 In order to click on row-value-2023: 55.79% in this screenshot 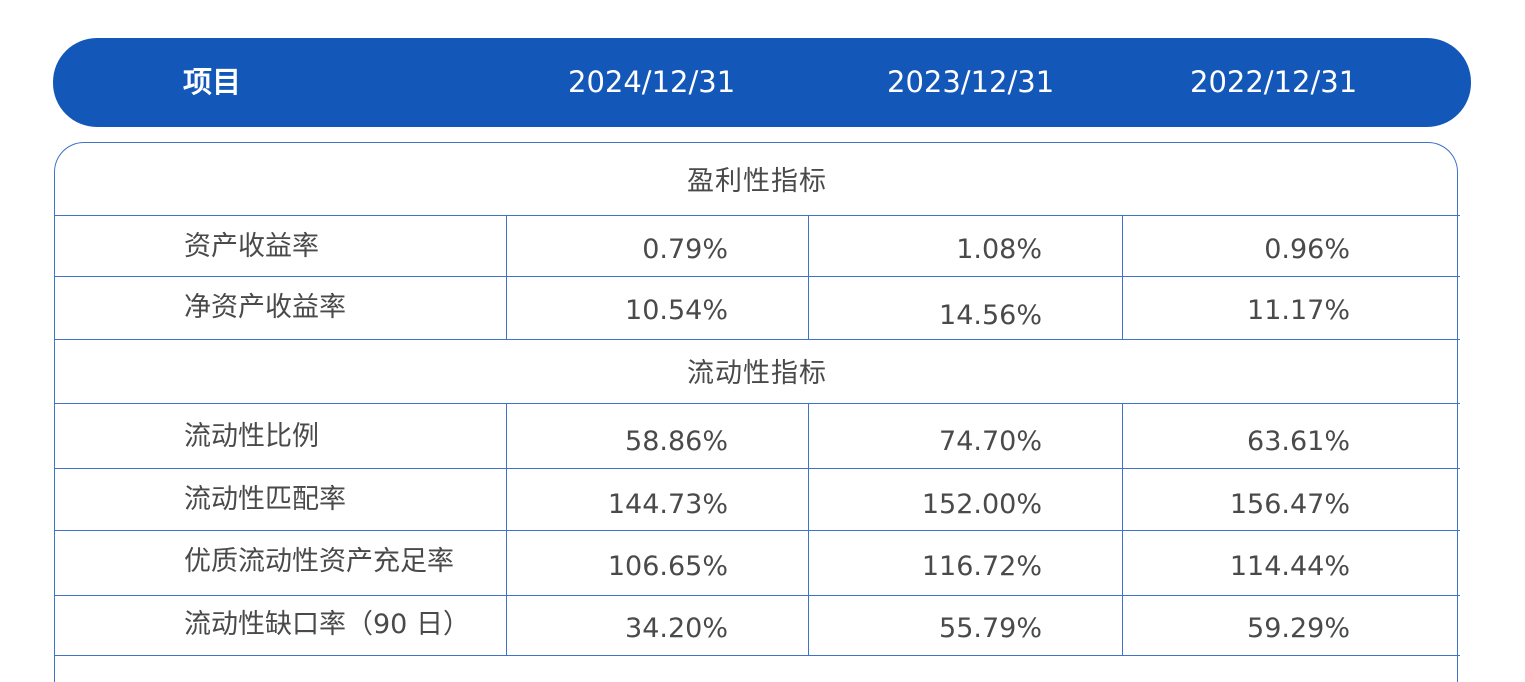, I will do `click(965, 625)`.